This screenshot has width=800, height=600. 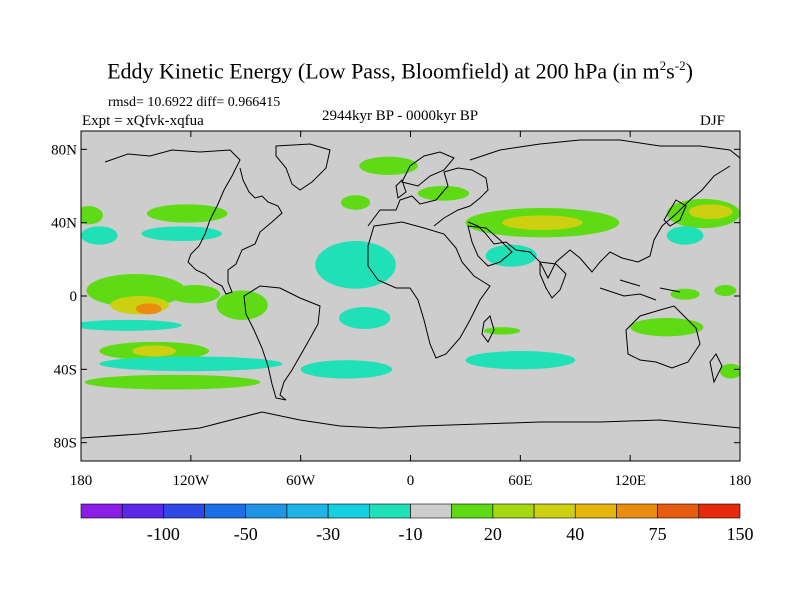 What do you see at coordinates (65, 370) in the screenshot?
I see `y-tick-label-3: 40S` at bounding box center [65, 370].